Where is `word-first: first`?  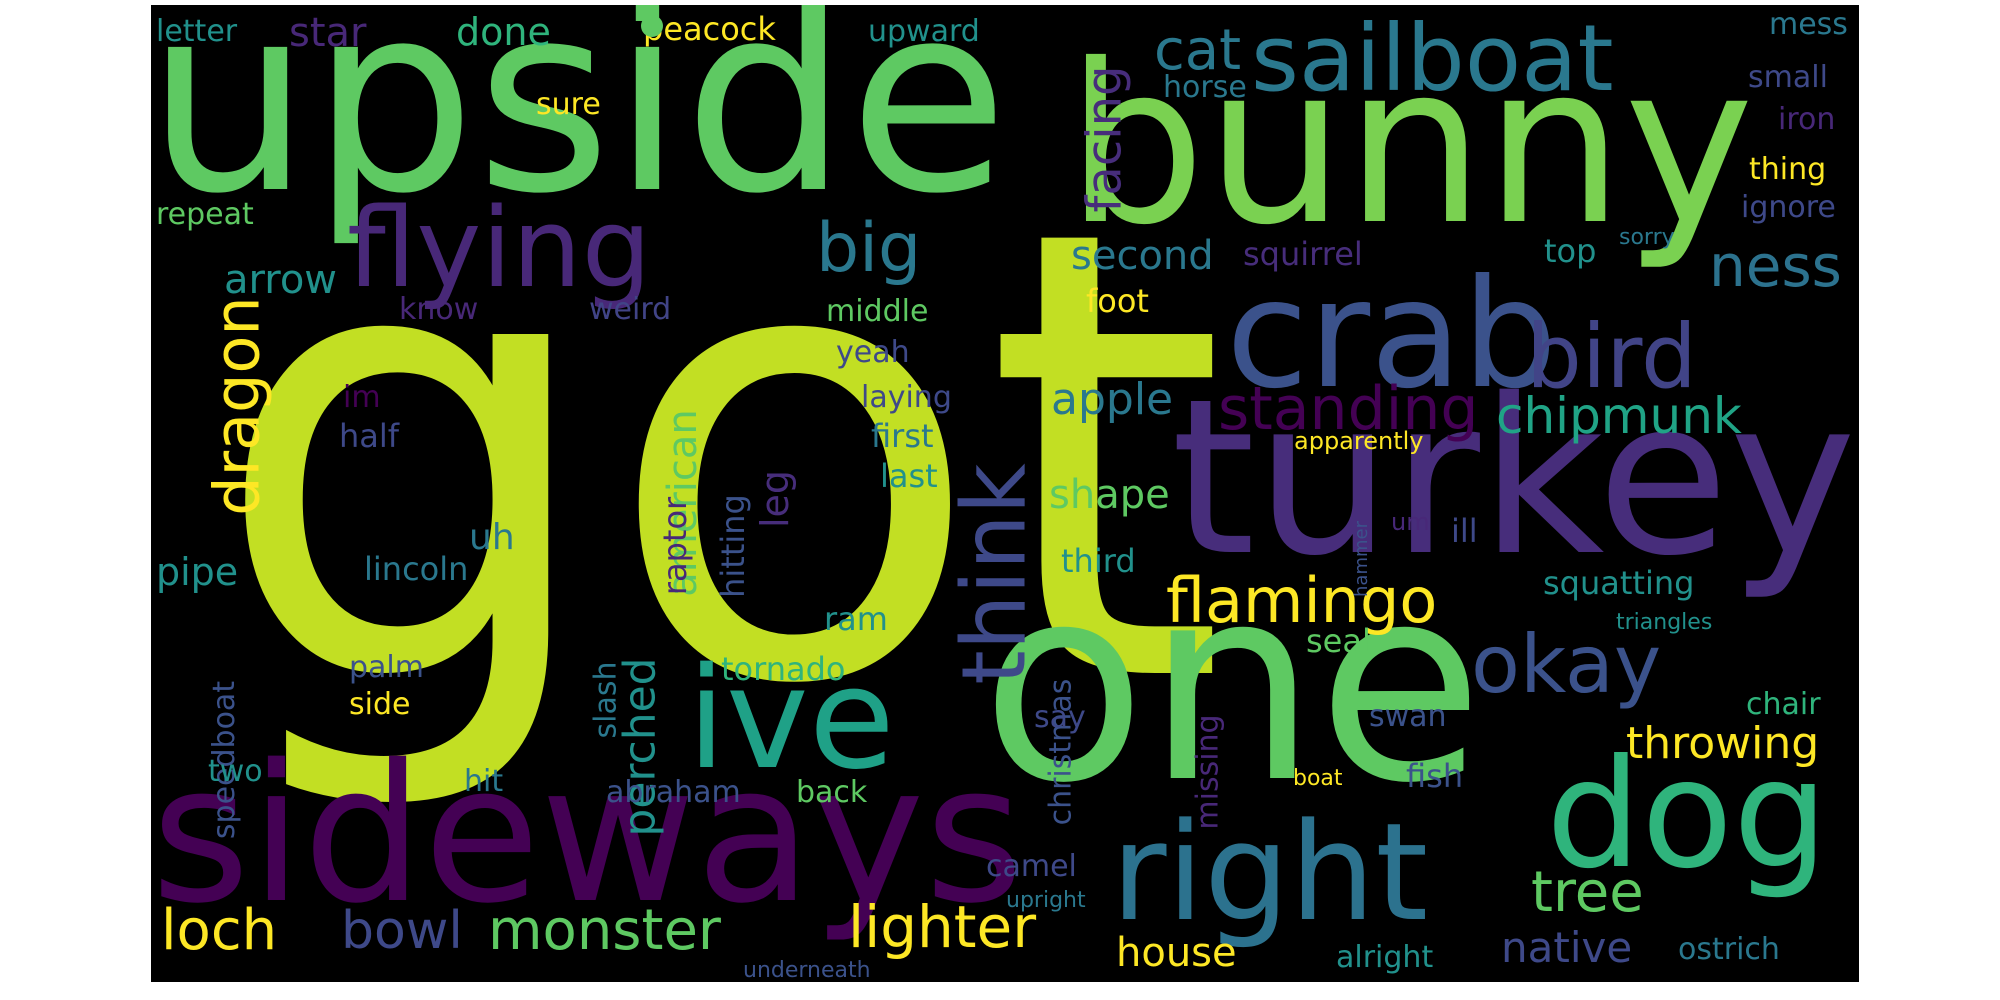 word-first: first is located at coordinates (902, 436).